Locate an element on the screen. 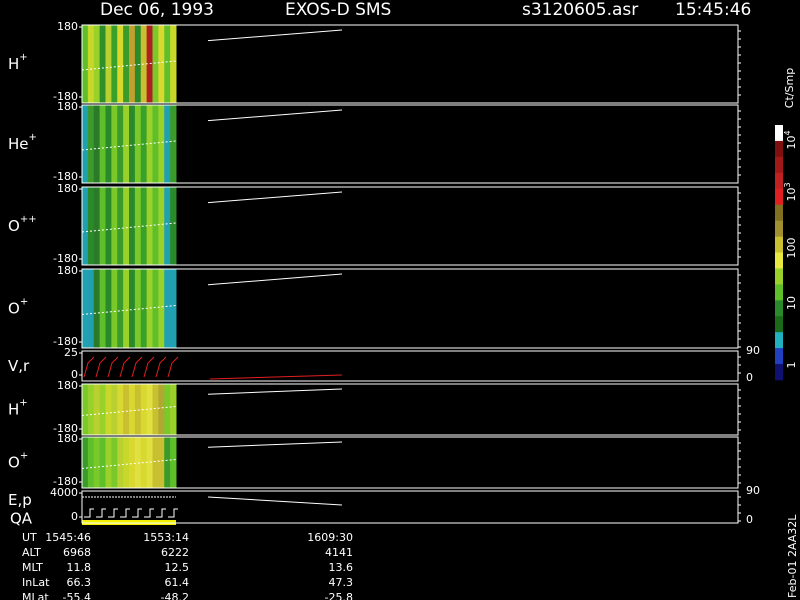  footer-value: 11.8 is located at coordinates (79, 567).